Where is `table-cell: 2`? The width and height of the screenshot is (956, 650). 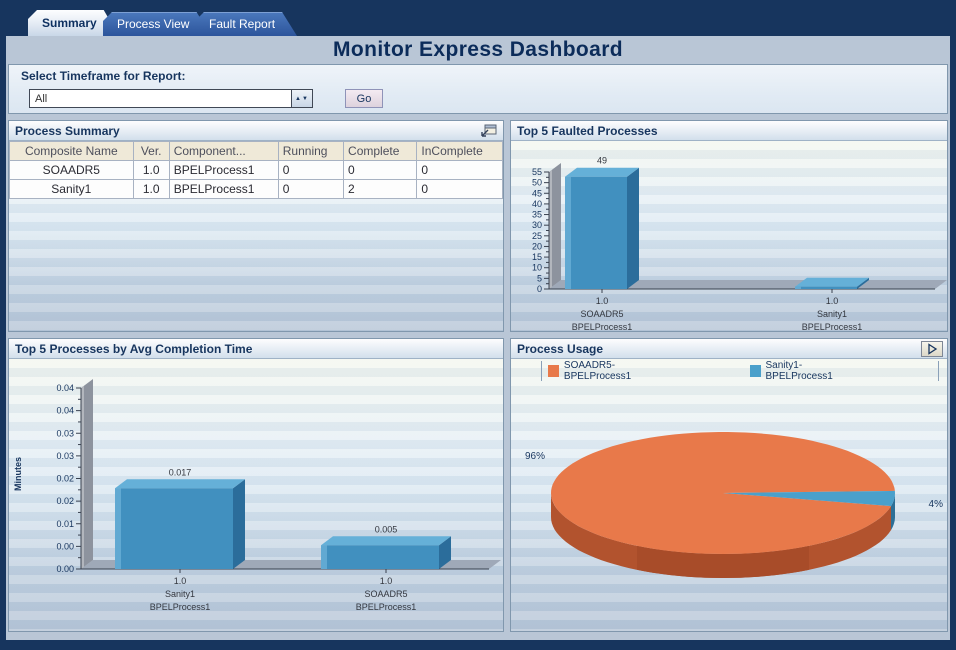
table-cell: 2 is located at coordinates (380, 189).